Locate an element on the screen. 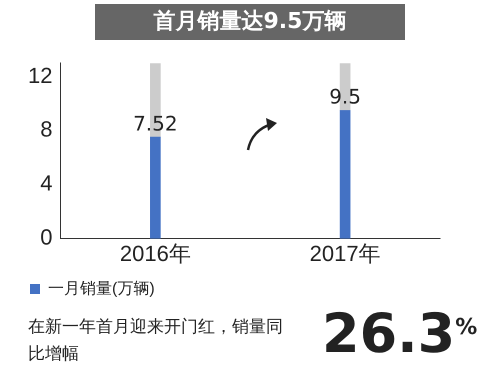 The width and height of the screenshot is (500, 375). data-label: 7.52 is located at coordinates (155, 123).